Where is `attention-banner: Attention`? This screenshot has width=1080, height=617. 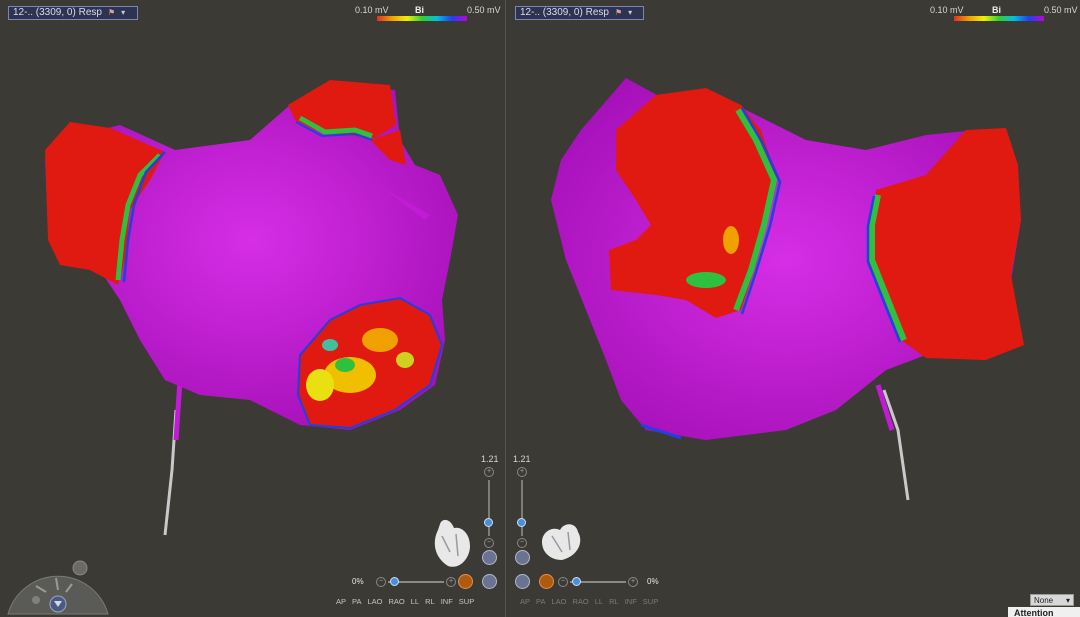 attention-banner: Attention is located at coordinates (1044, 612).